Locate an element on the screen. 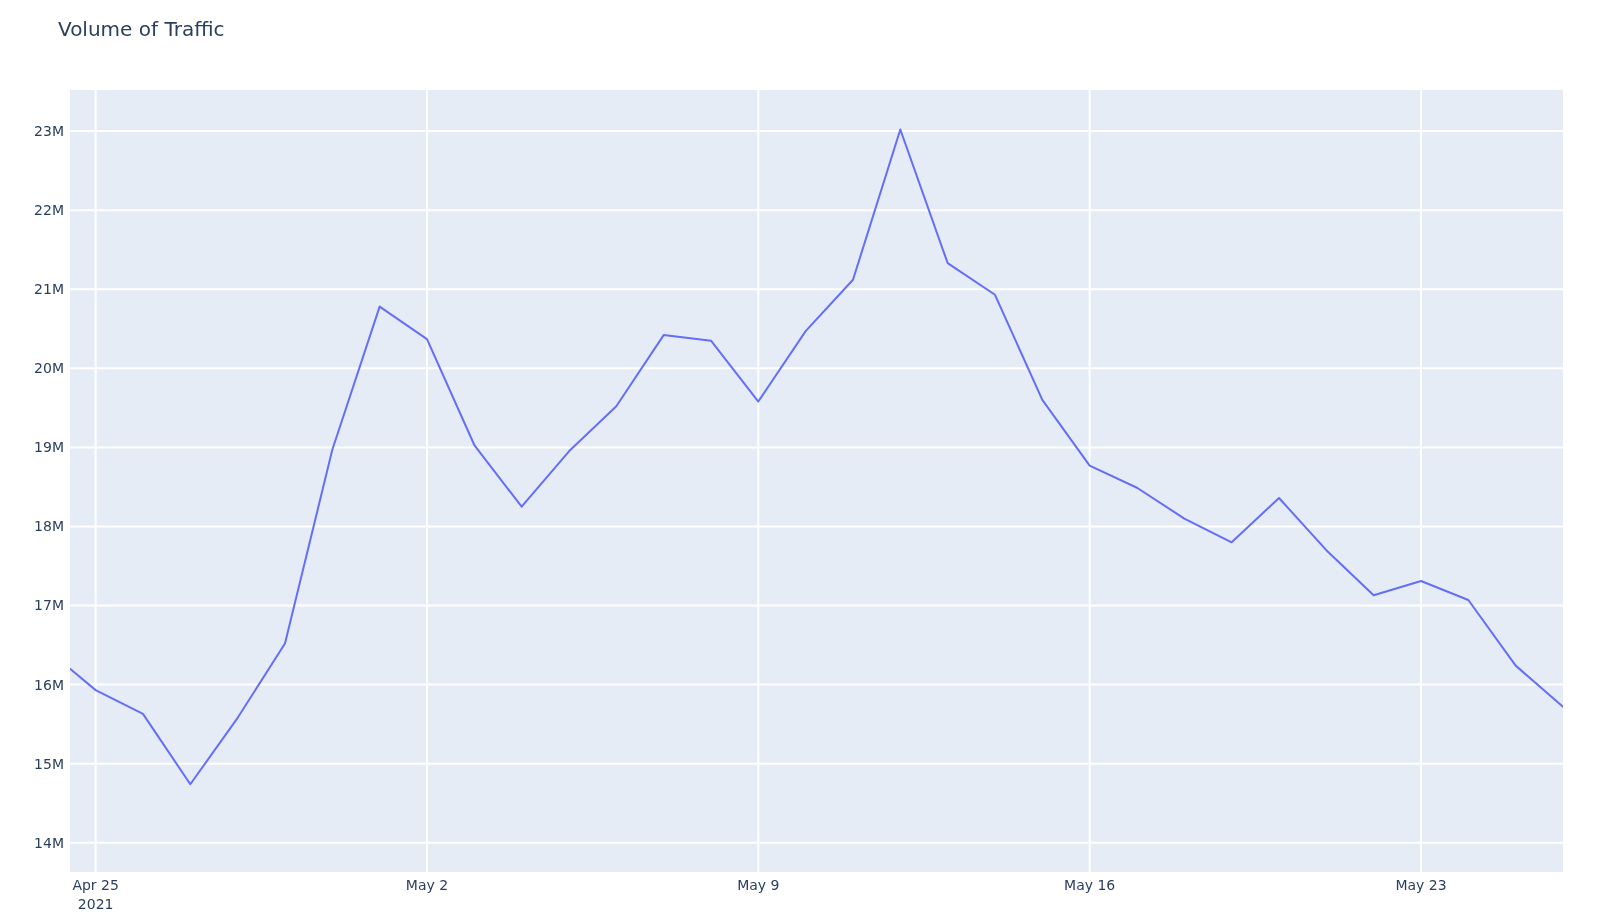  x-tick-label: Apr 25 2021 is located at coordinates (95, 894).